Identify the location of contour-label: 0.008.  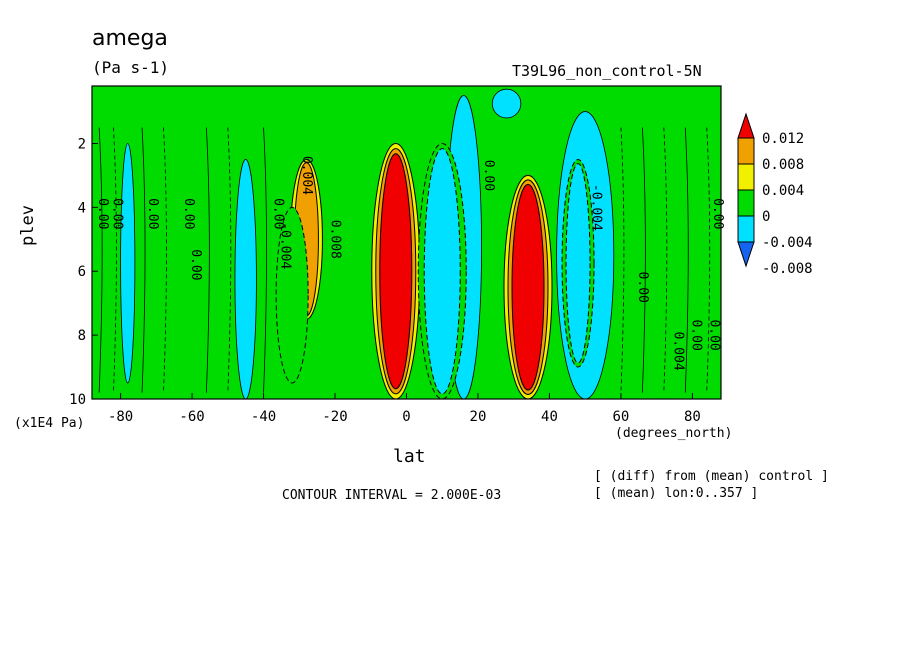
(334, 239).